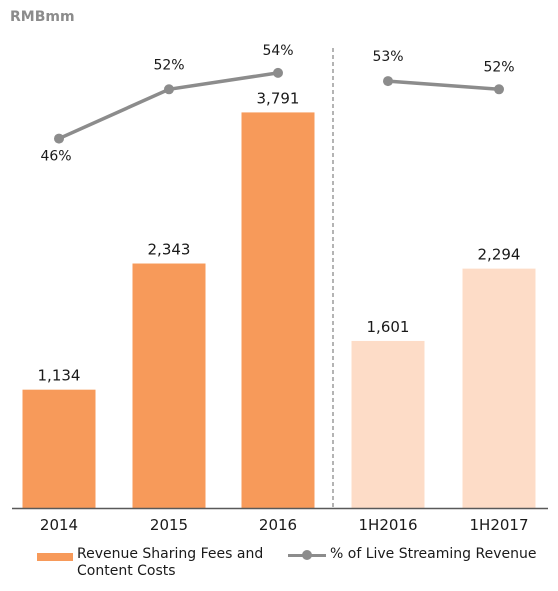 This screenshot has height=591, width=558. What do you see at coordinates (388, 327) in the screenshot?
I see `bar-value-label-1H2016: 1,601` at bounding box center [388, 327].